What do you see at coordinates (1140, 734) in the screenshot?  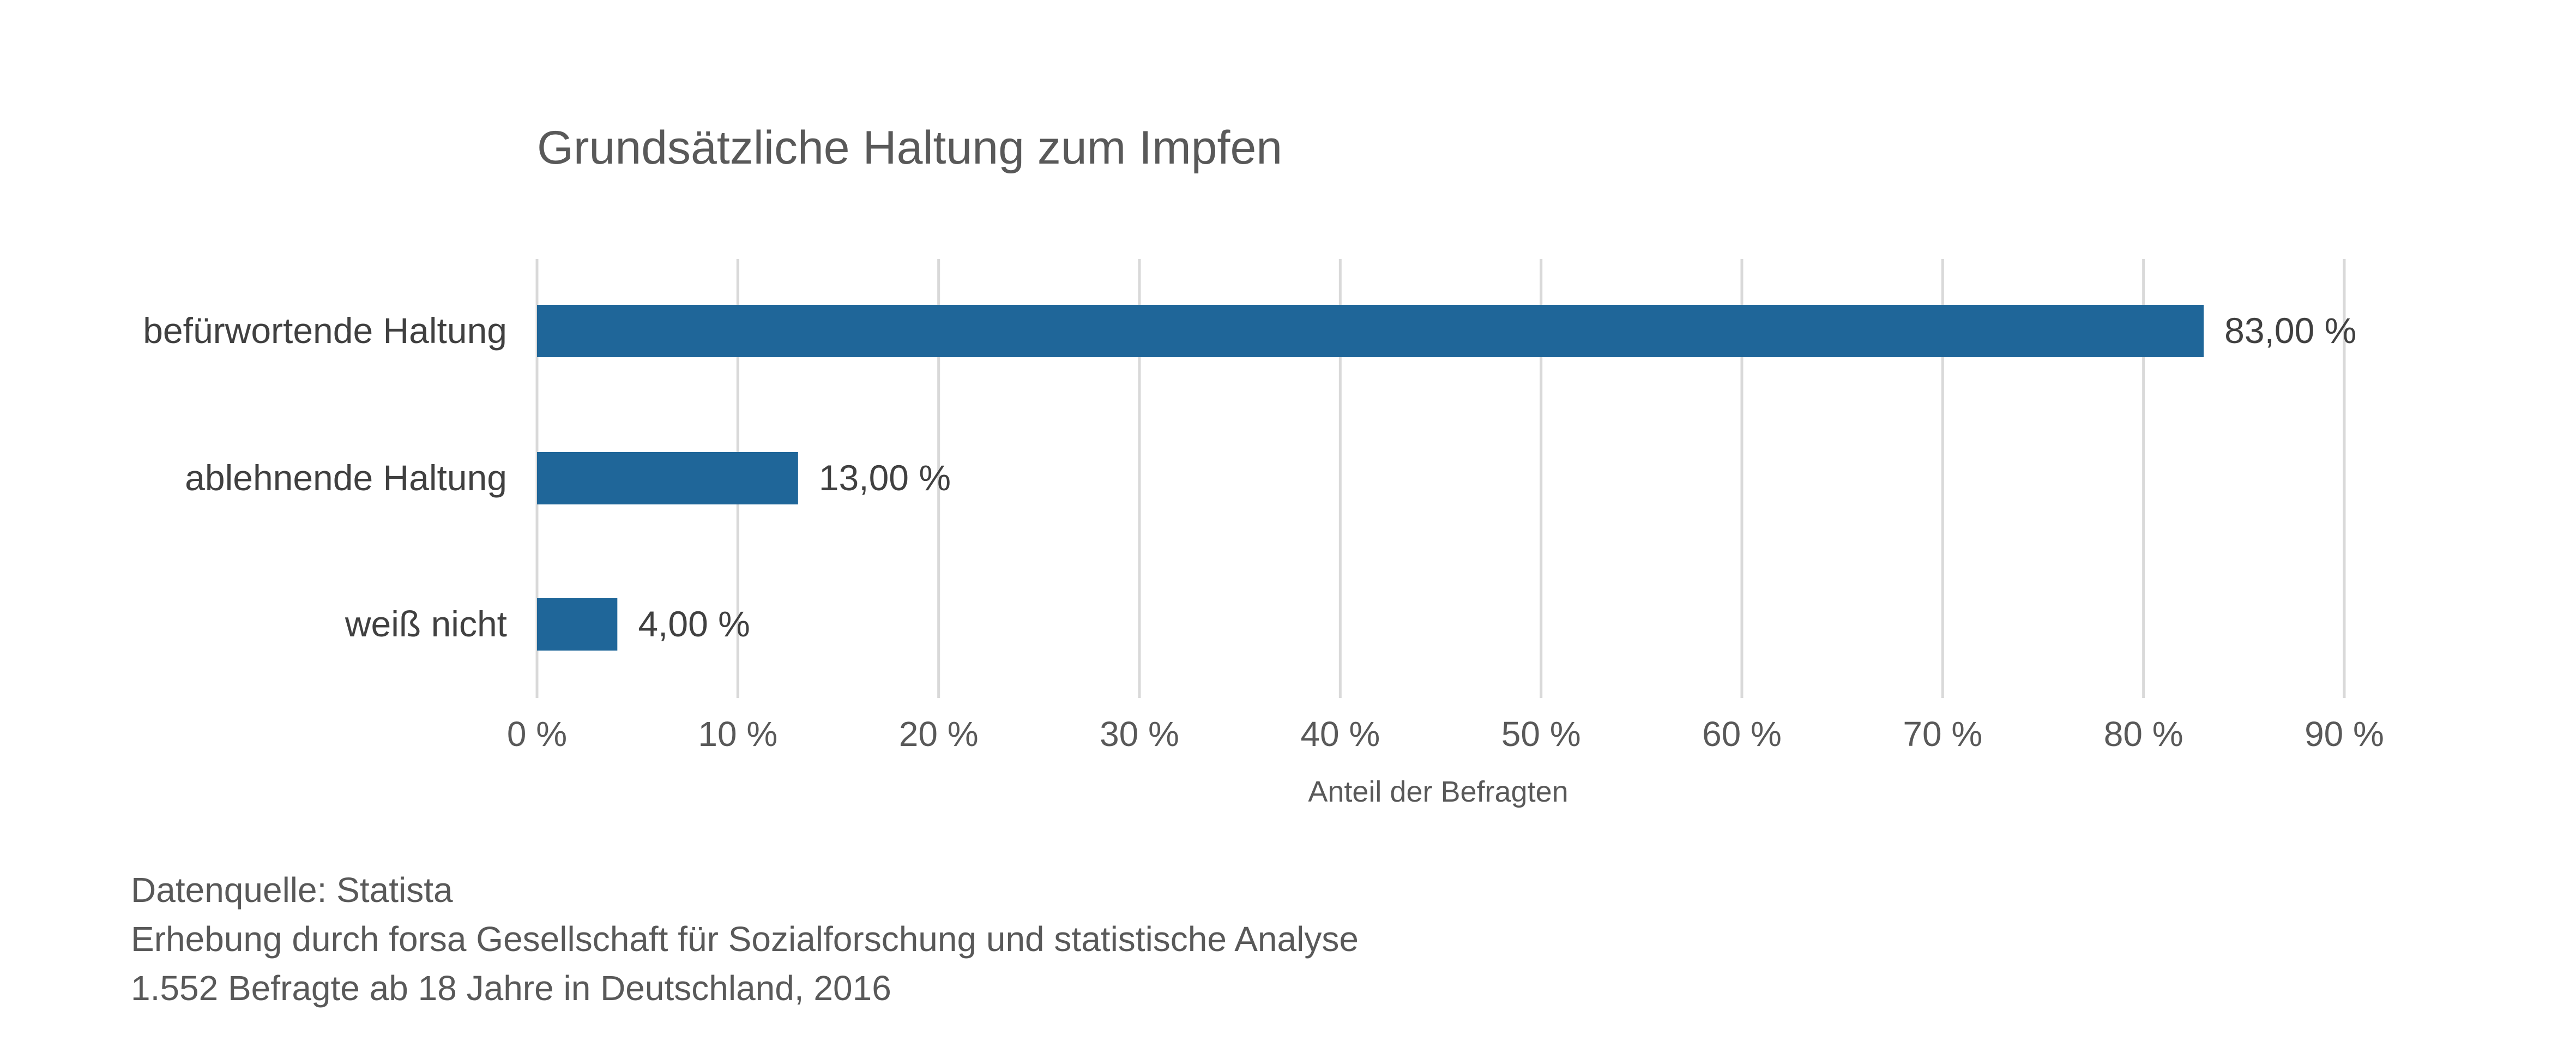 I see `x-tick-label: 30 %` at bounding box center [1140, 734].